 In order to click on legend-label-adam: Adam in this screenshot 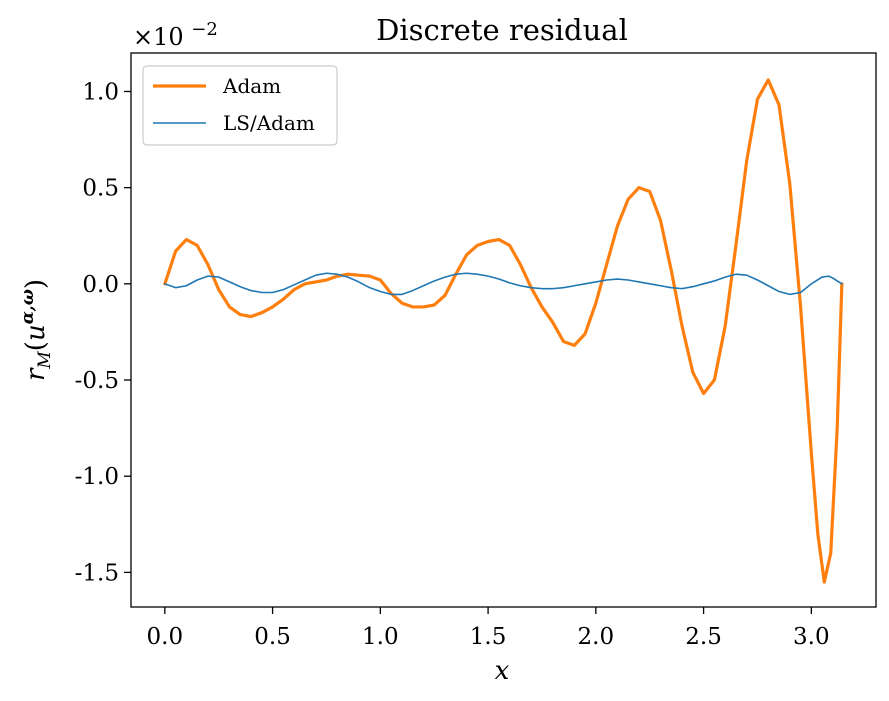, I will do `click(251, 86)`.